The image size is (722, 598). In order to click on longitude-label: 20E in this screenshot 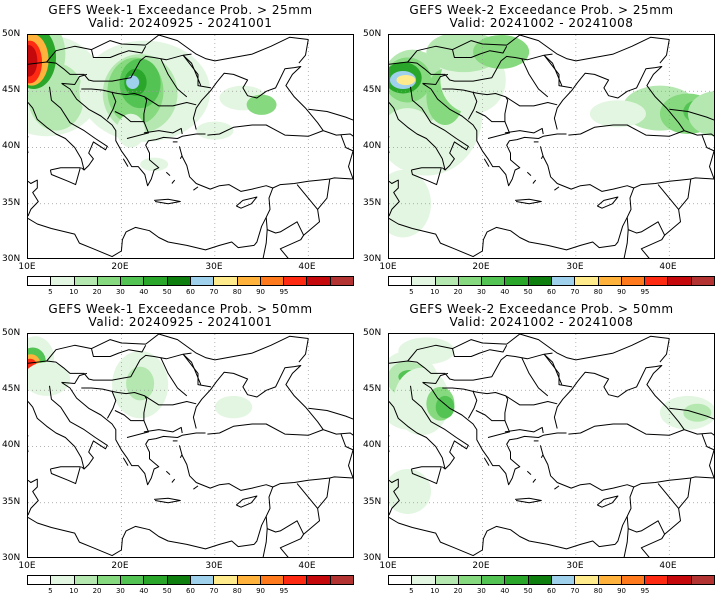, I will do `click(120, 566)`.